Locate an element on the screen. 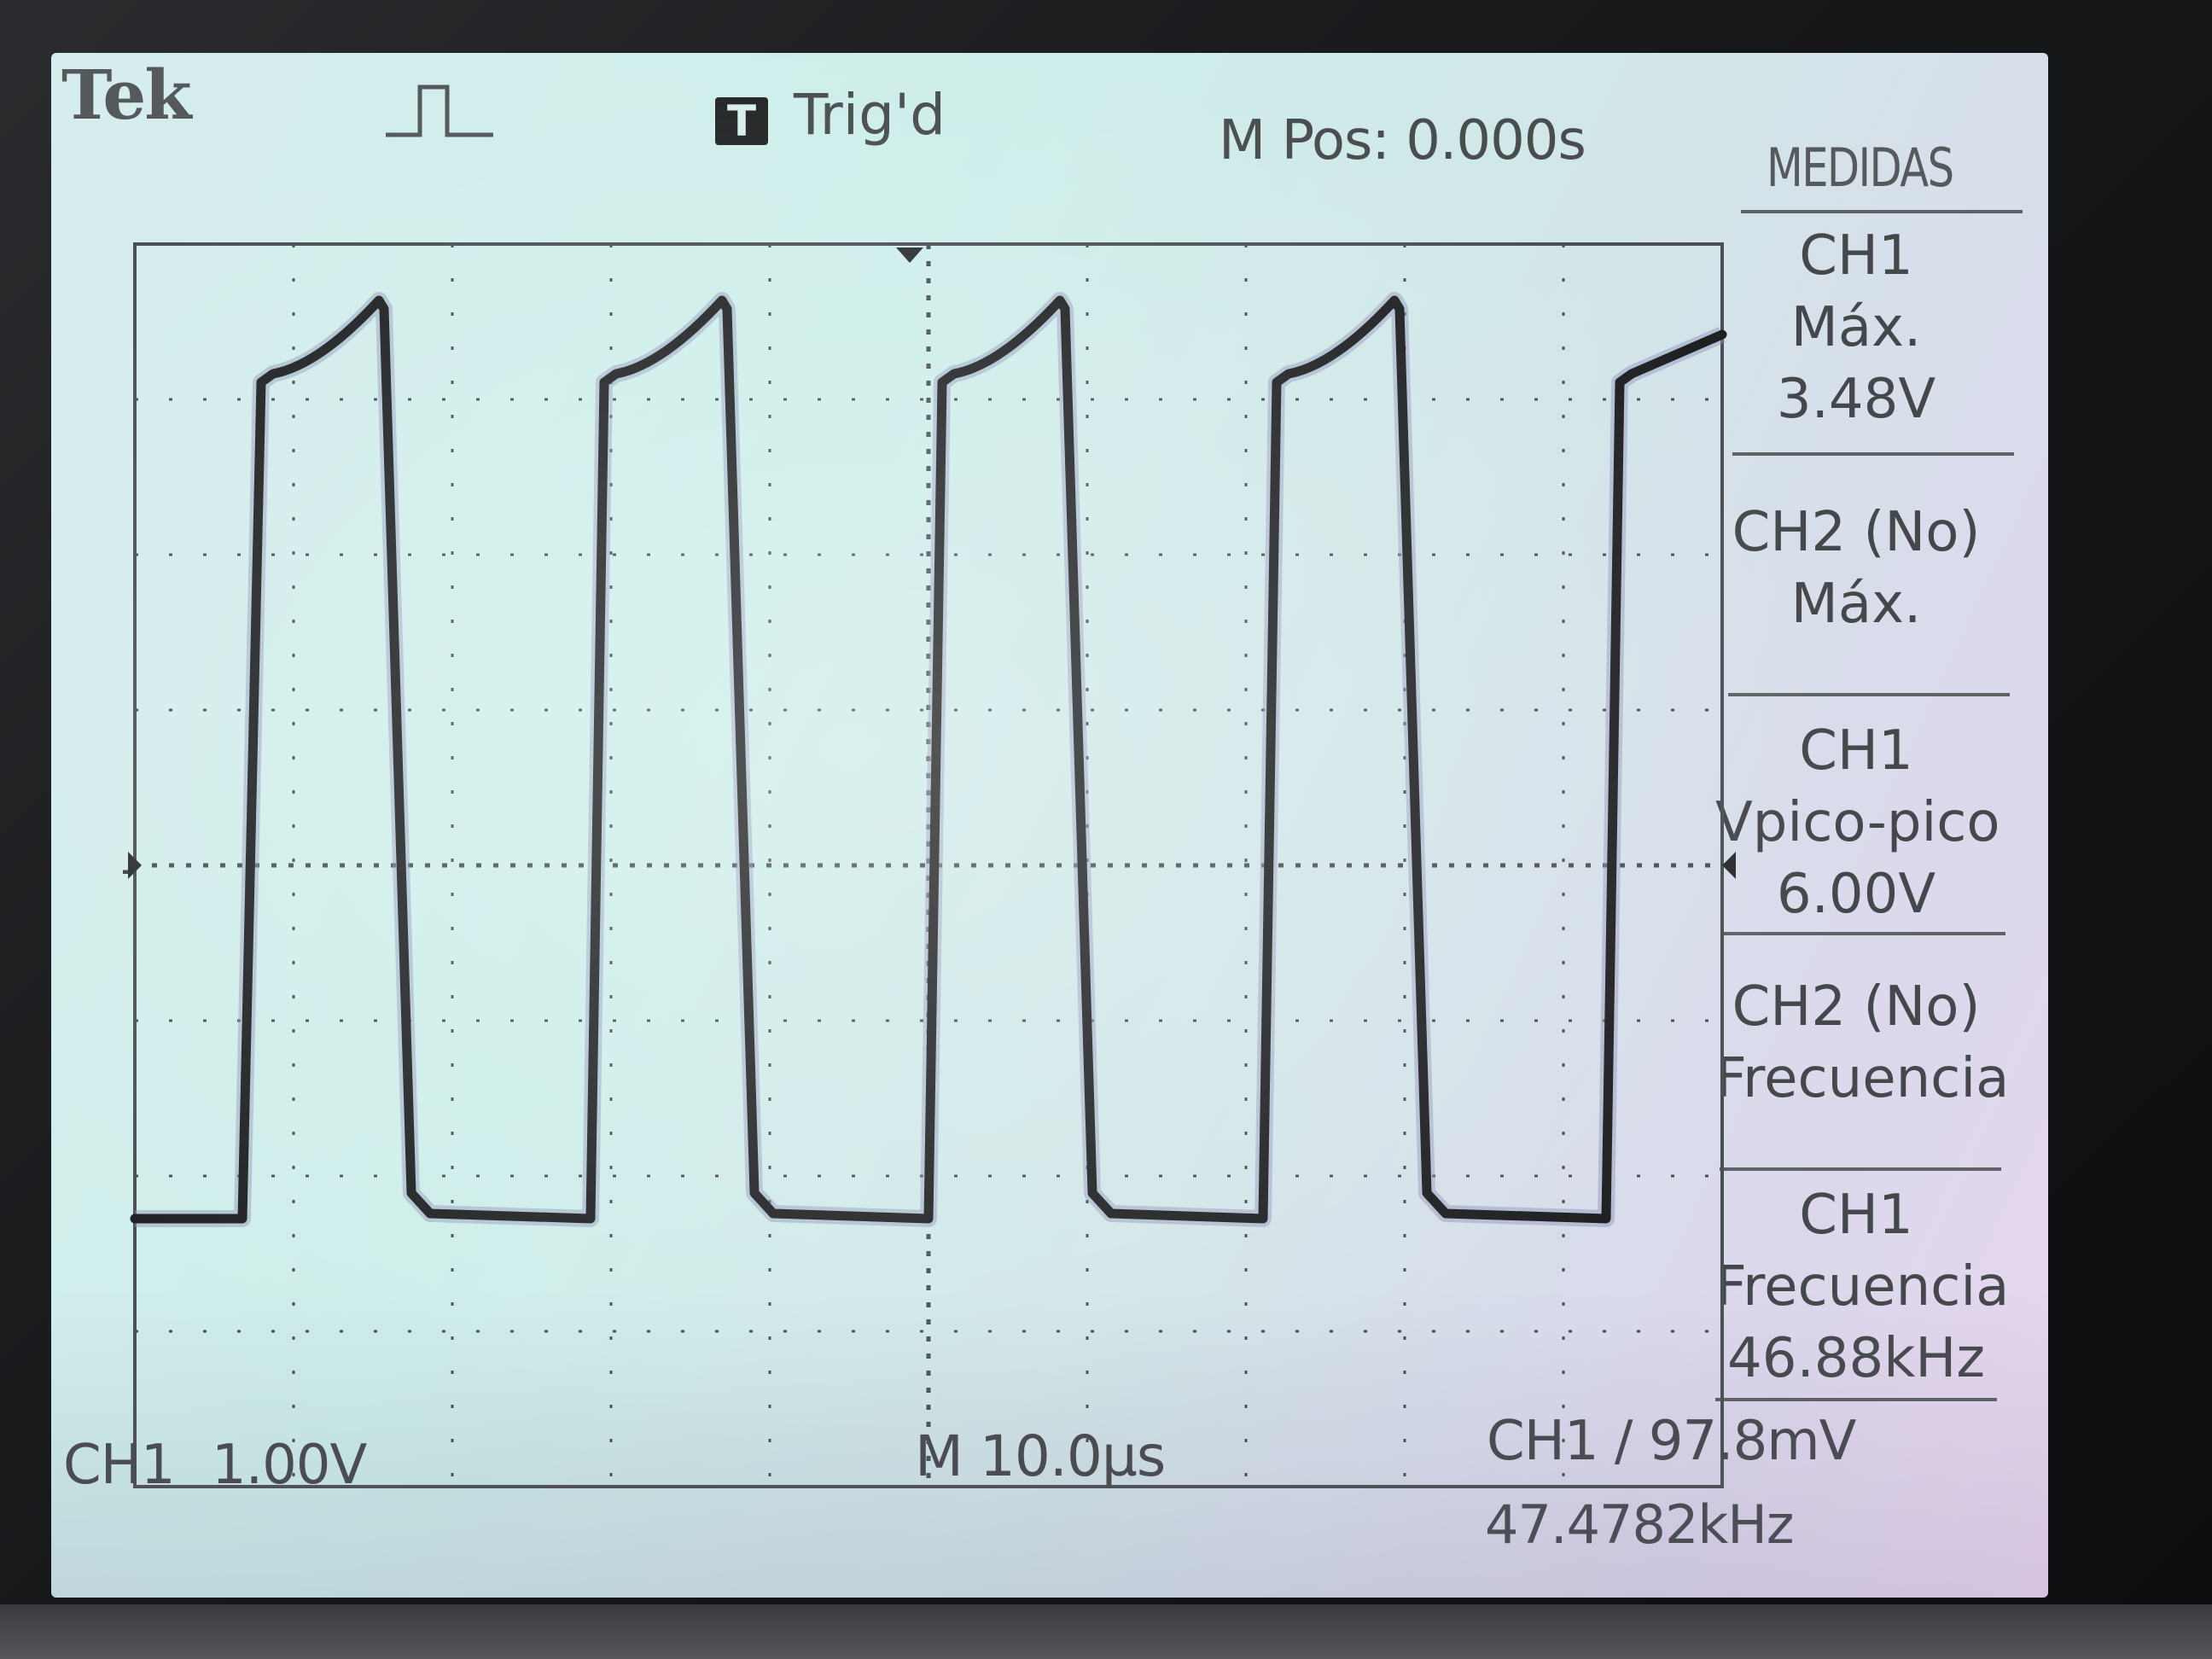 The width and height of the screenshot is (2212, 1659). measurement-value: 6.00V is located at coordinates (1856, 894).